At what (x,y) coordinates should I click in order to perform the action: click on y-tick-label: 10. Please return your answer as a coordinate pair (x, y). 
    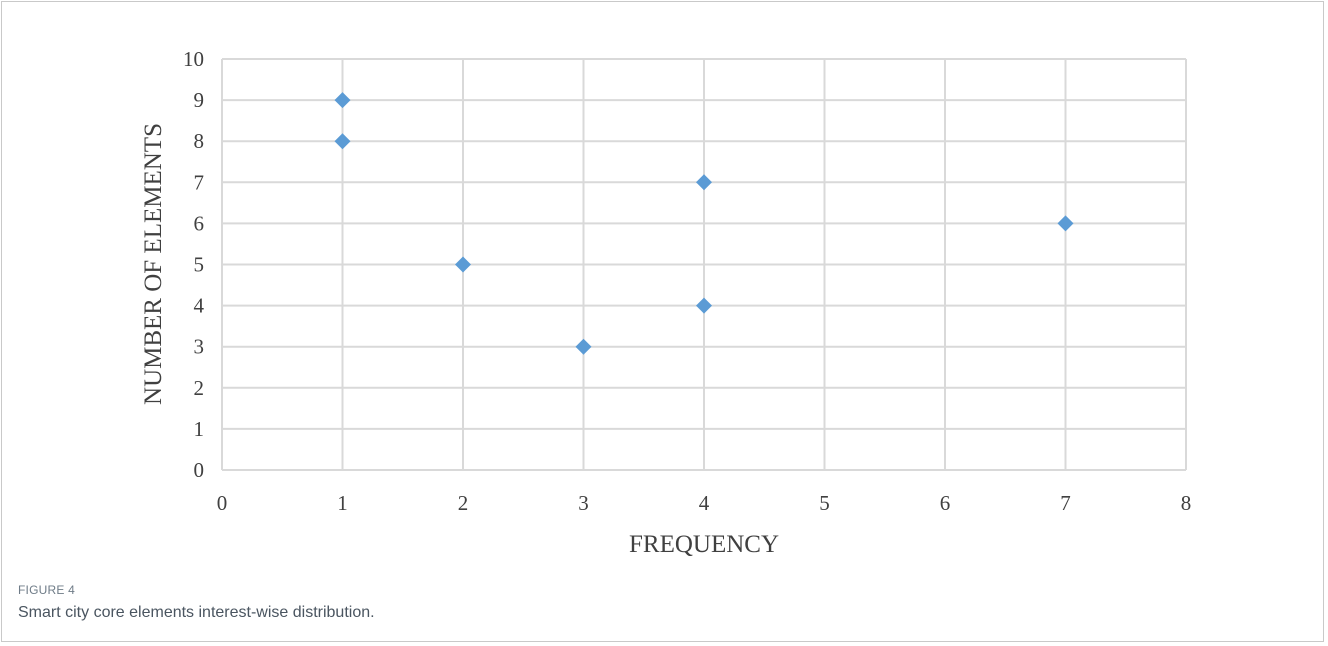
    Looking at the image, I should click on (193, 59).